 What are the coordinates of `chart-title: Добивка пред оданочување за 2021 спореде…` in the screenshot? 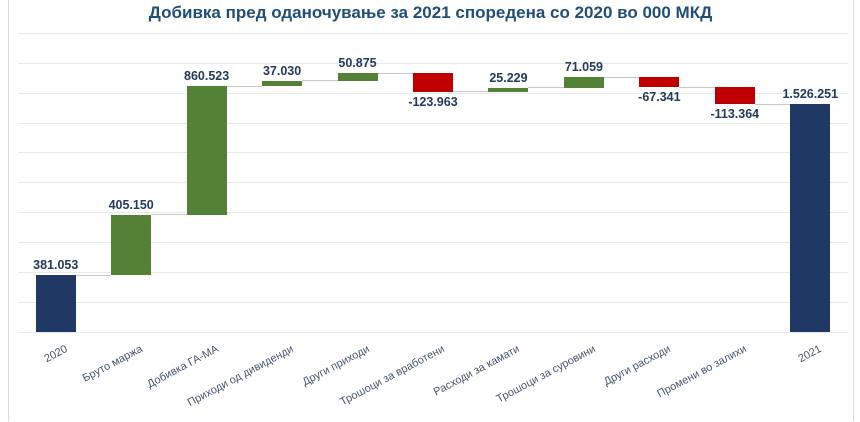 It's located at (430, 12).